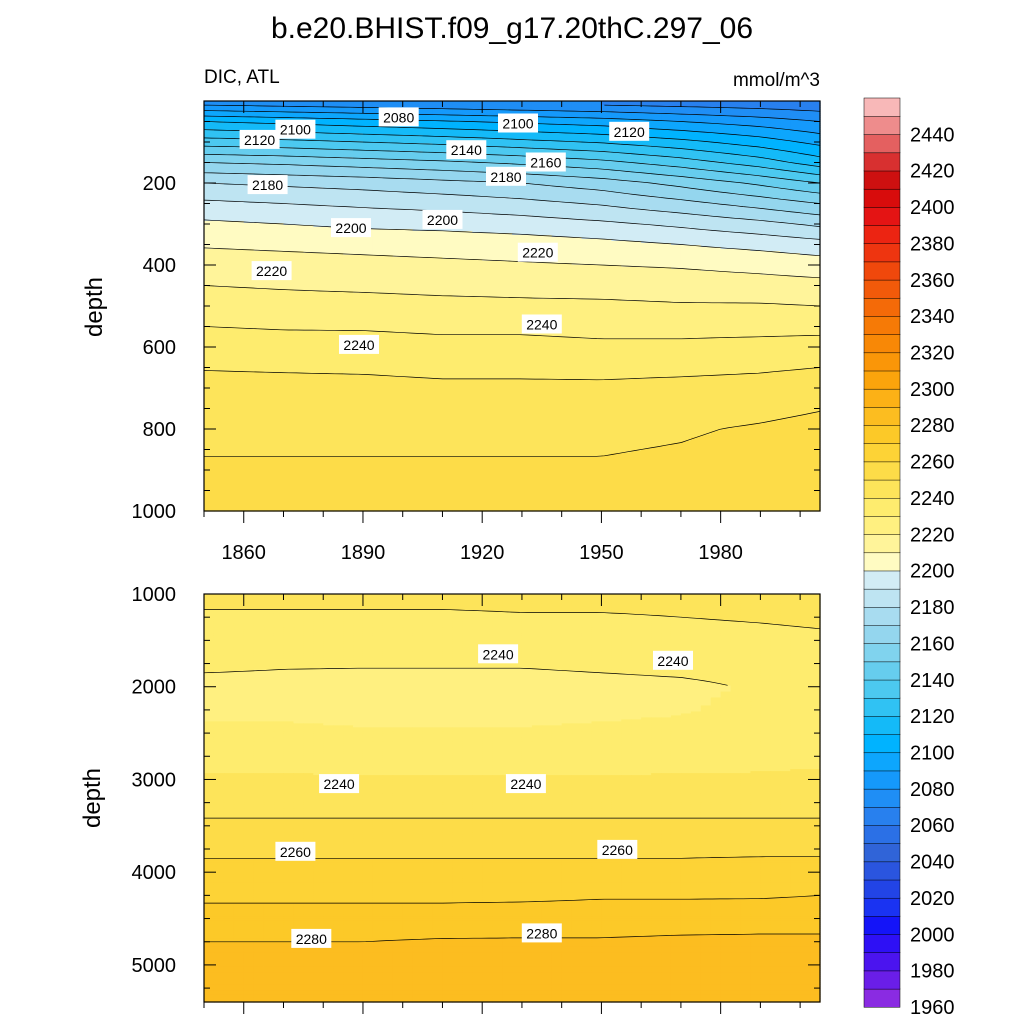  Describe the element at coordinates (512, 28) in the screenshot. I see `chart-title: b.e20.BHIST.f09_g17.20thC.297_06` at that location.